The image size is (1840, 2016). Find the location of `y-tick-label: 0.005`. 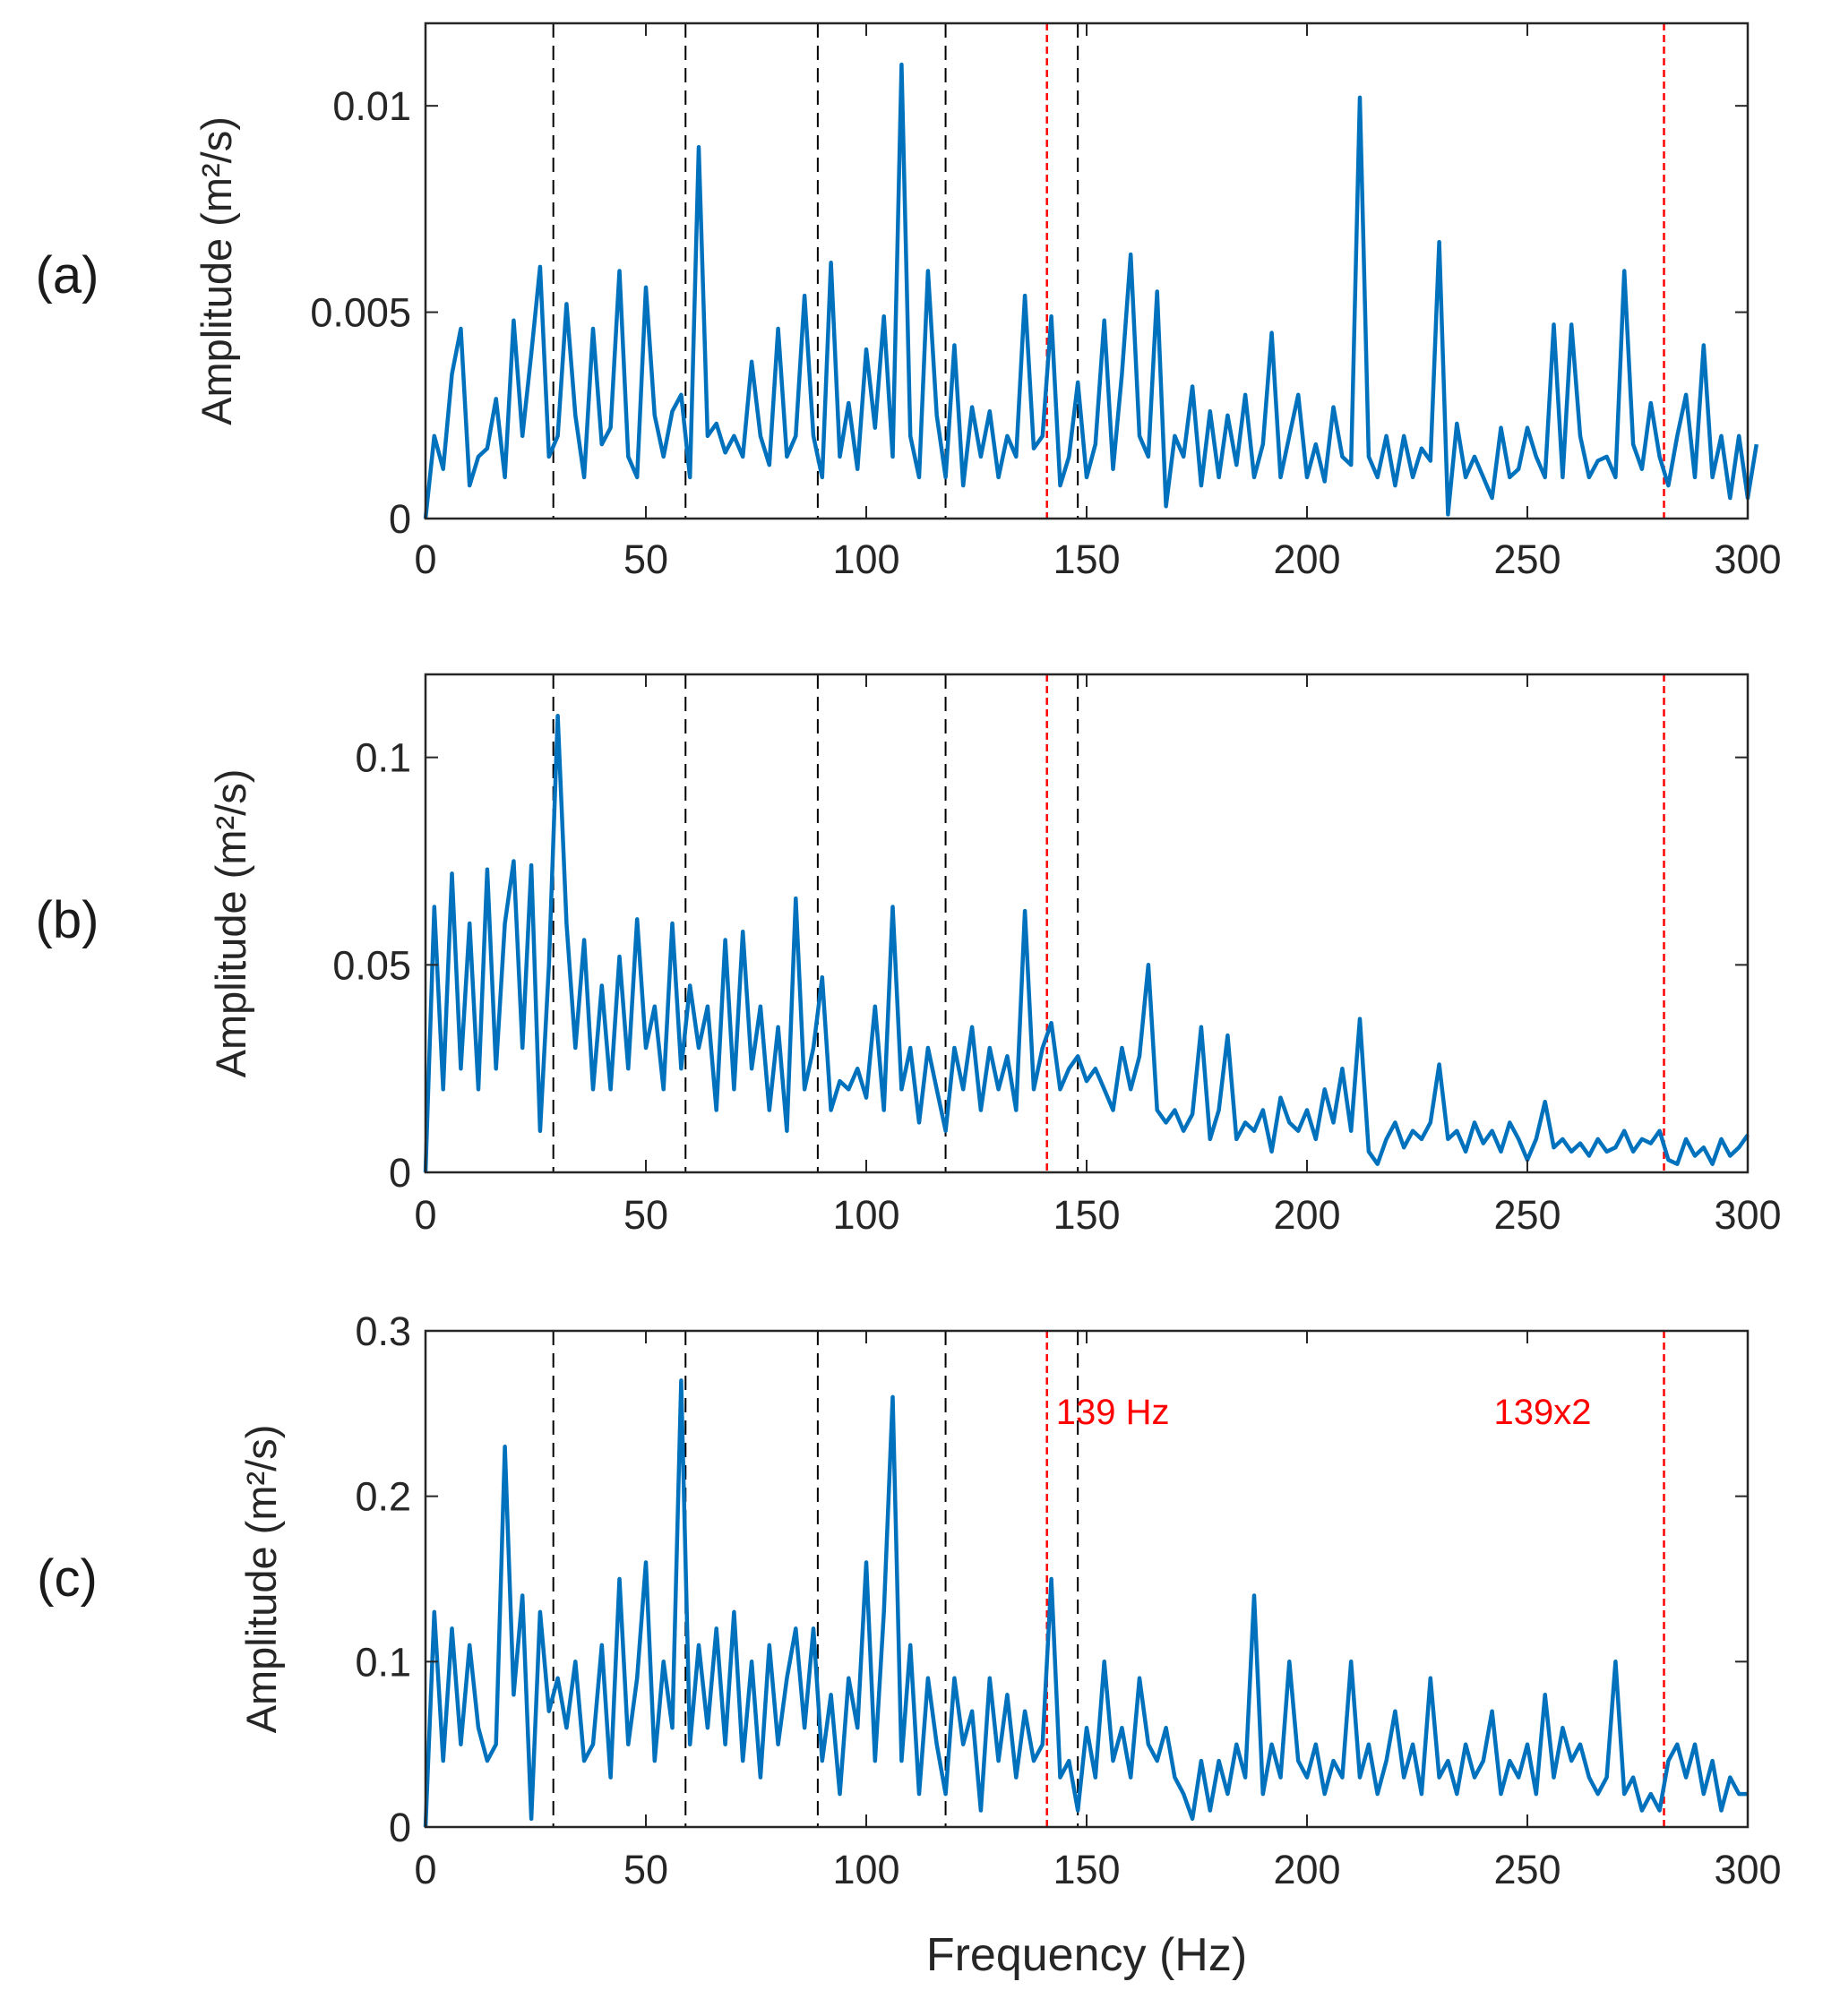

y-tick-label: 0.005 is located at coordinates (361, 313).